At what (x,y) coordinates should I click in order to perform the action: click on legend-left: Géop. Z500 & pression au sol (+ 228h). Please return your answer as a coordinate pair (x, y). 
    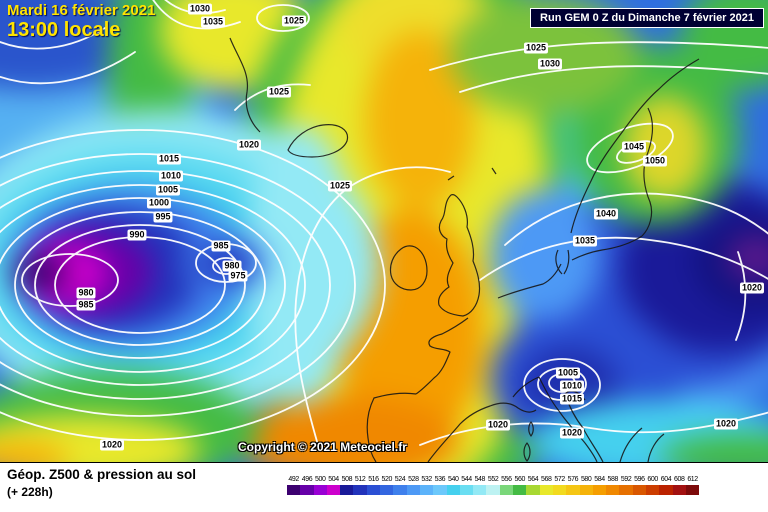
    Looking at the image, I should click on (101, 483).